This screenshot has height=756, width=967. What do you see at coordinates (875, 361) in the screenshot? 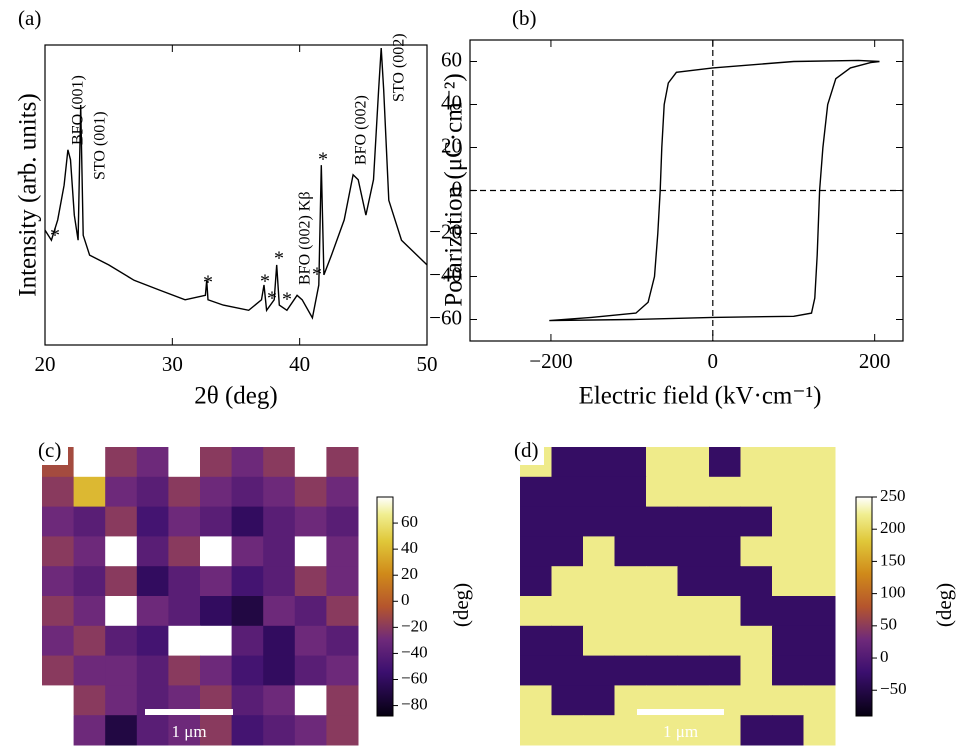
I see `x-tick-label: 200` at bounding box center [875, 361].